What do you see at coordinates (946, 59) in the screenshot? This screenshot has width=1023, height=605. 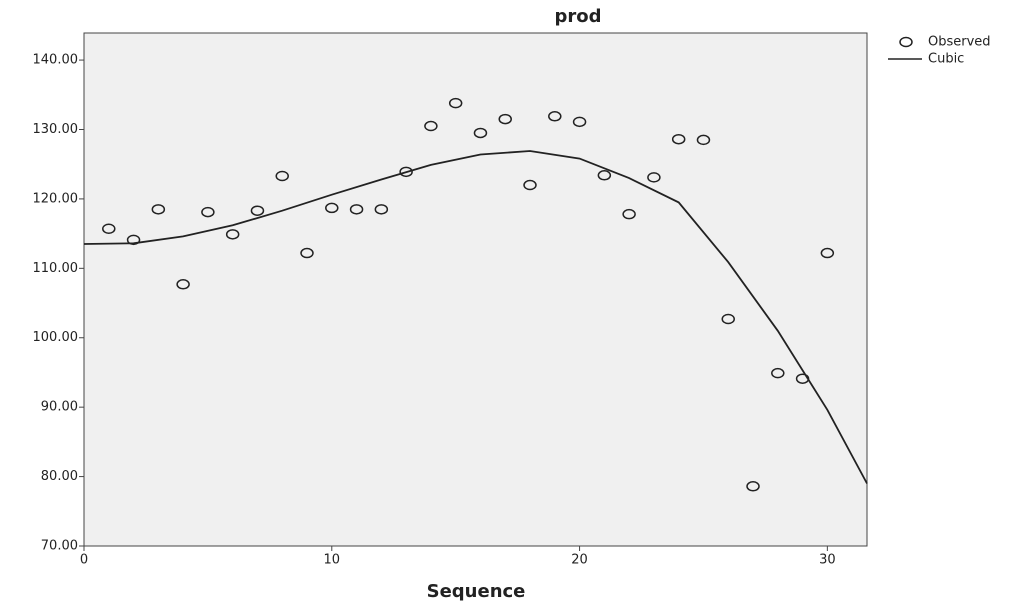 I see `legend-label: Cubic` at bounding box center [946, 59].